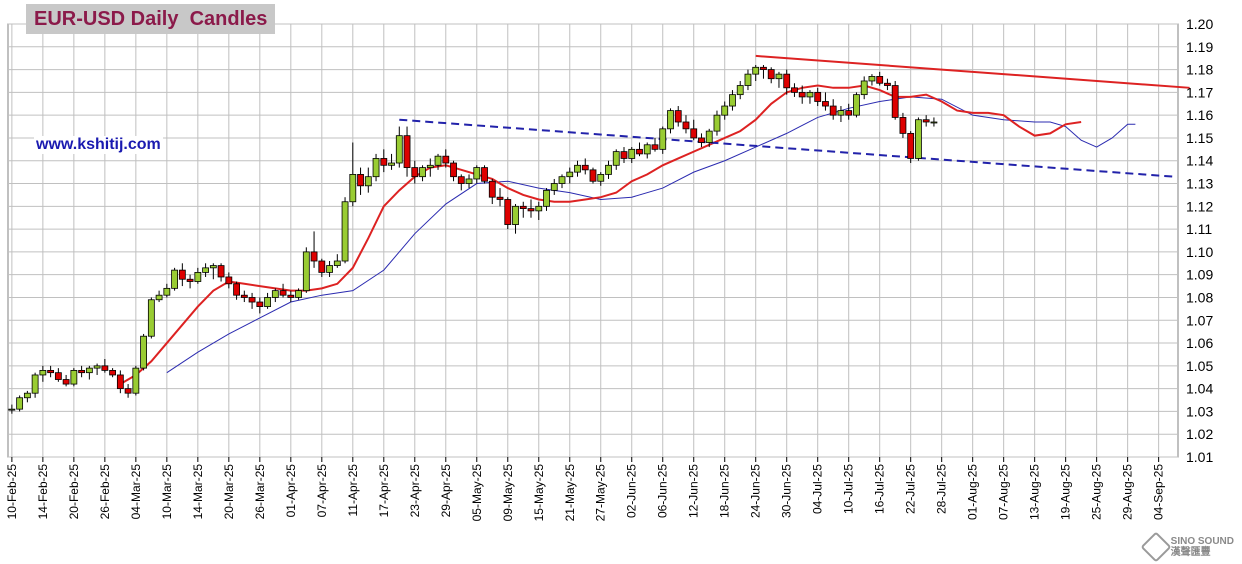 Image resolution: width=1242 pixels, height=564 pixels. Describe the element at coordinates (1199, 389) in the screenshot. I see `y-tick-label: 1.04` at that location.